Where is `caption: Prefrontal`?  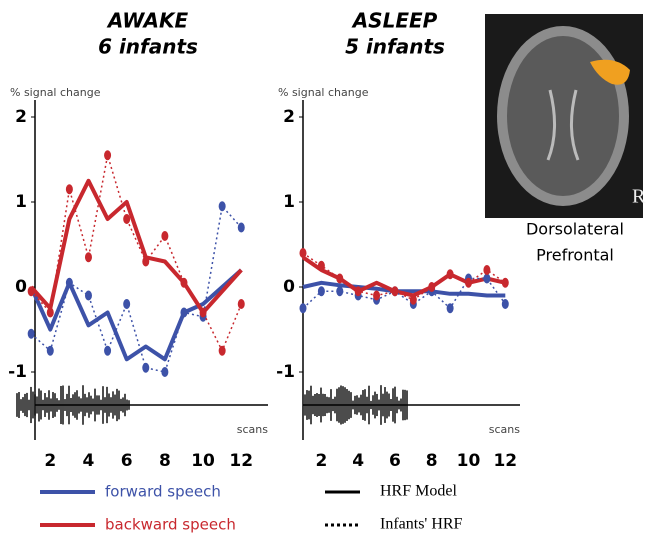
caption: Prefrontal is located at coordinates (575, 255).